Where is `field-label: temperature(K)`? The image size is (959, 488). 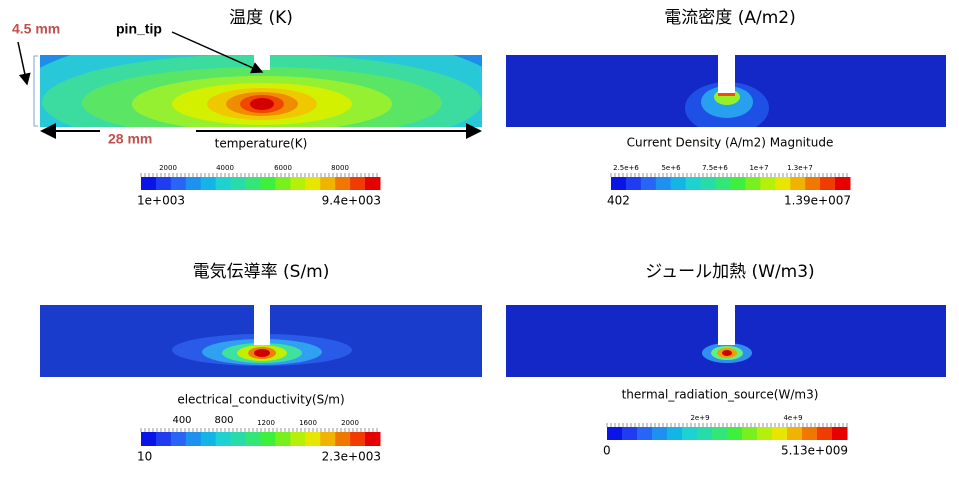 field-label: temperature(K) is located at coordinates (261, 144).